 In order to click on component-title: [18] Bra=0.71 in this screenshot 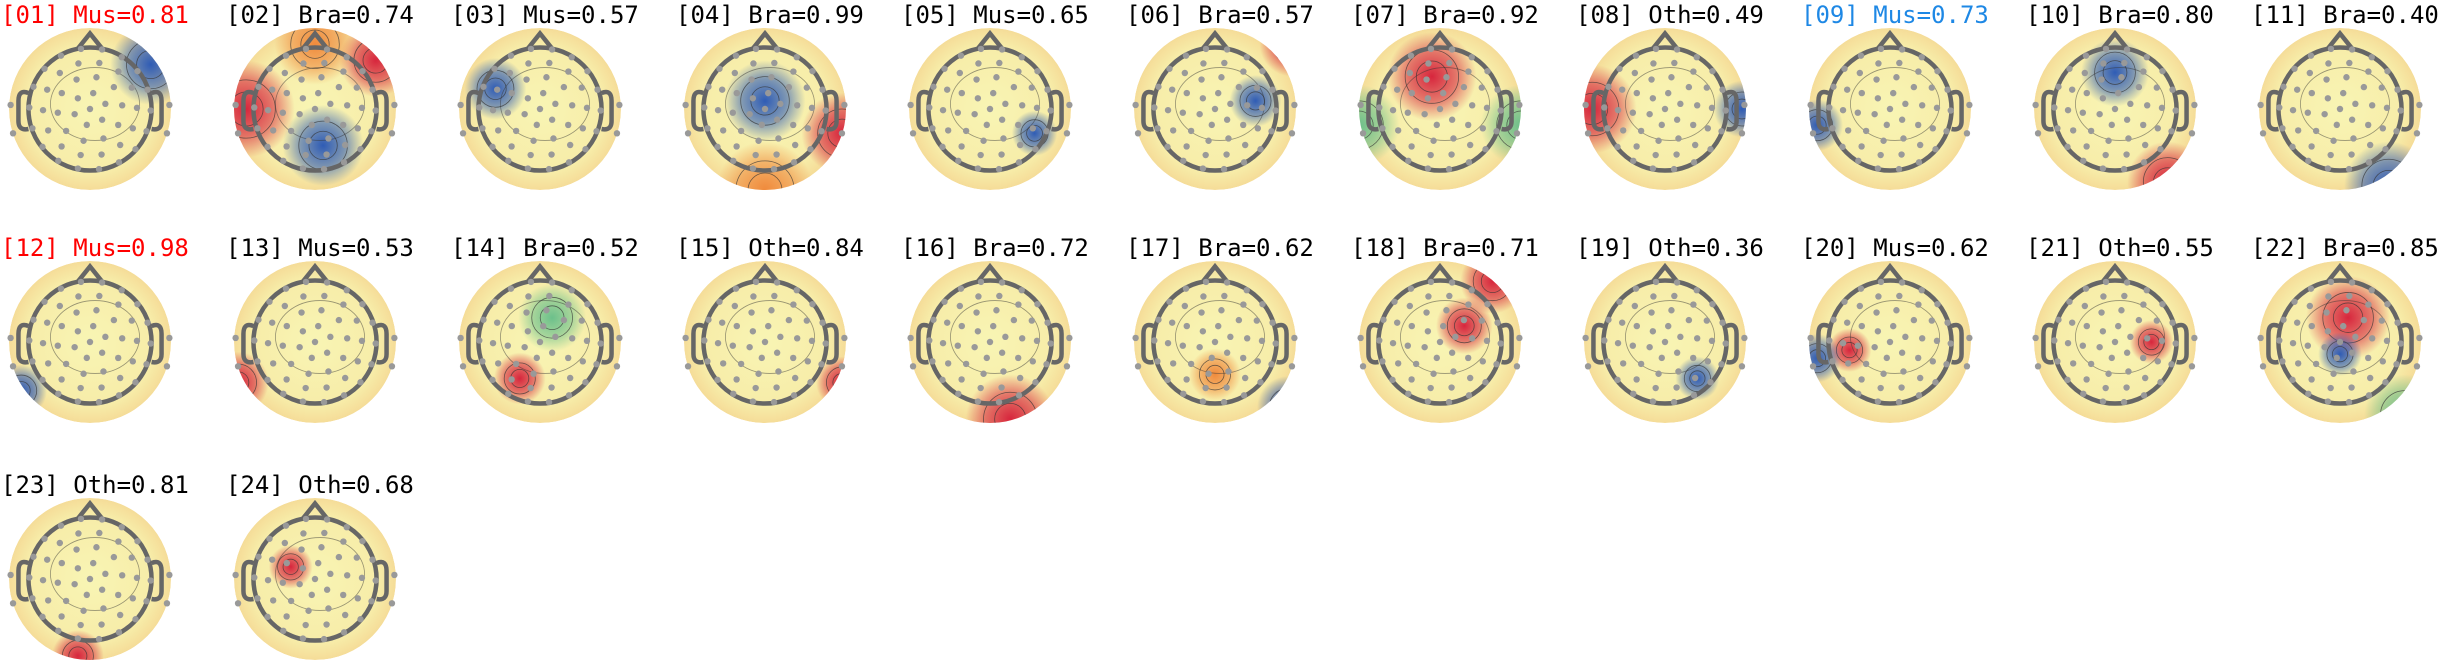, I will do `click(1445, 248)`.